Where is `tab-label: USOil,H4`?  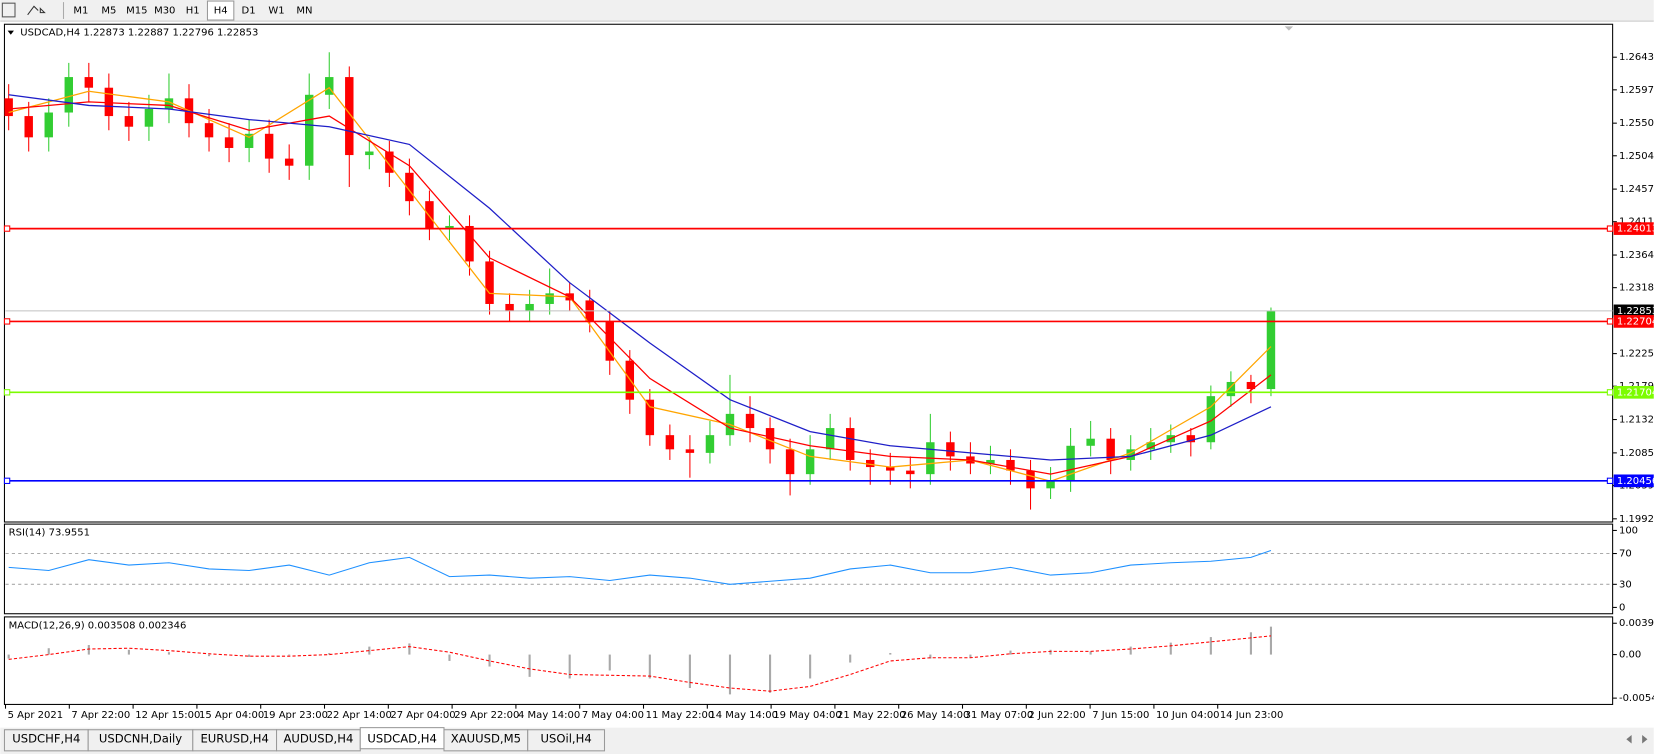
tab-label: USOil,H4 is located at coordinates (566, 739).